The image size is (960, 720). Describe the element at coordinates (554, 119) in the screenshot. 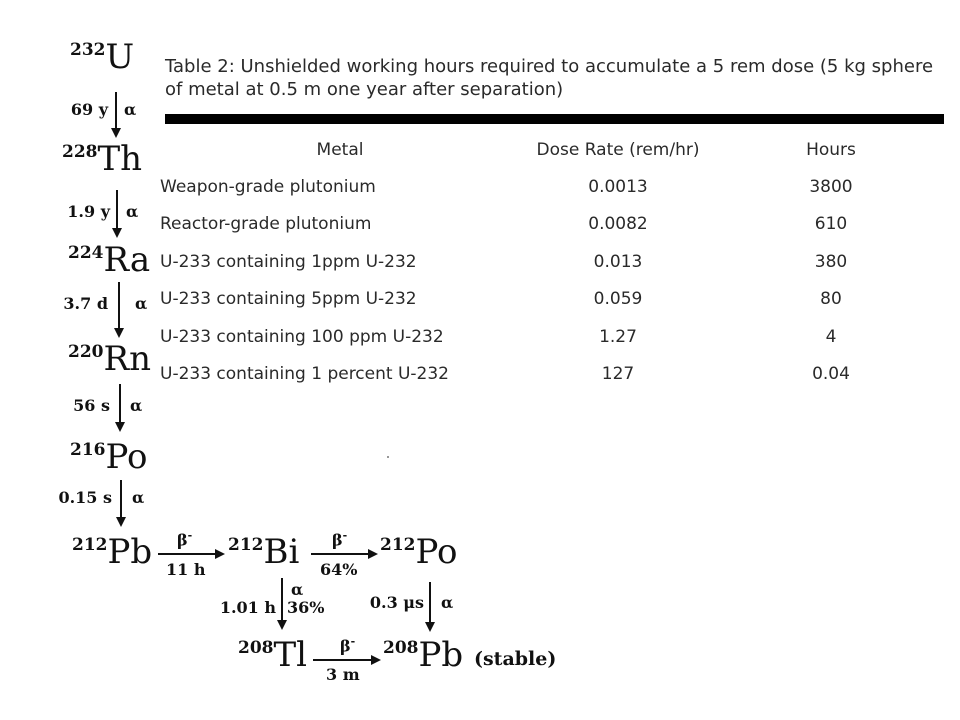

I see `table-rule` at that location.